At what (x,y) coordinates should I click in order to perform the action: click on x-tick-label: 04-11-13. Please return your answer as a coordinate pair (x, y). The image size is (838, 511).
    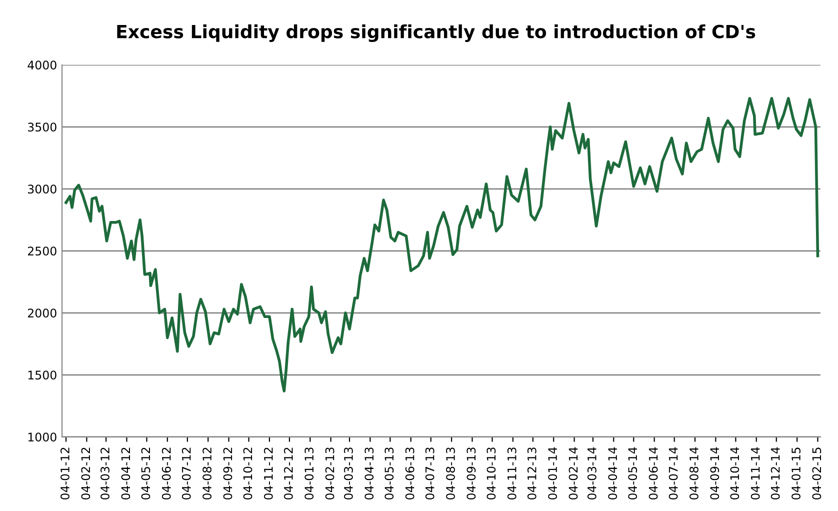
    Looking at the image, I should click on (511, 474).